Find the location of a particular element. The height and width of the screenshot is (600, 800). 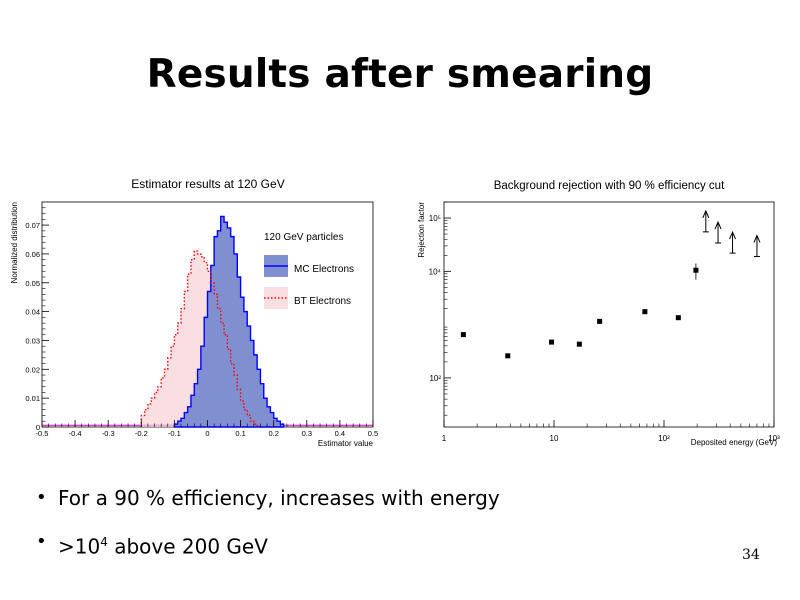

x-tick-label: 1 is located at coordinates (444, 438).